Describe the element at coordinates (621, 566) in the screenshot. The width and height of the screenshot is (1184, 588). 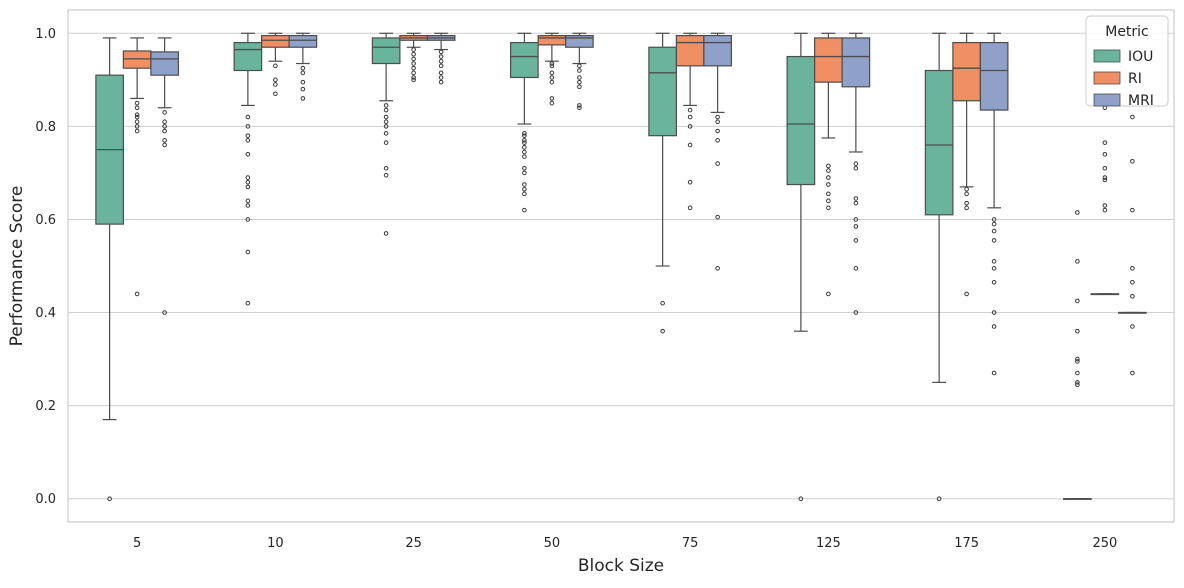
I see `x-axis-title: Block Size` at that location.